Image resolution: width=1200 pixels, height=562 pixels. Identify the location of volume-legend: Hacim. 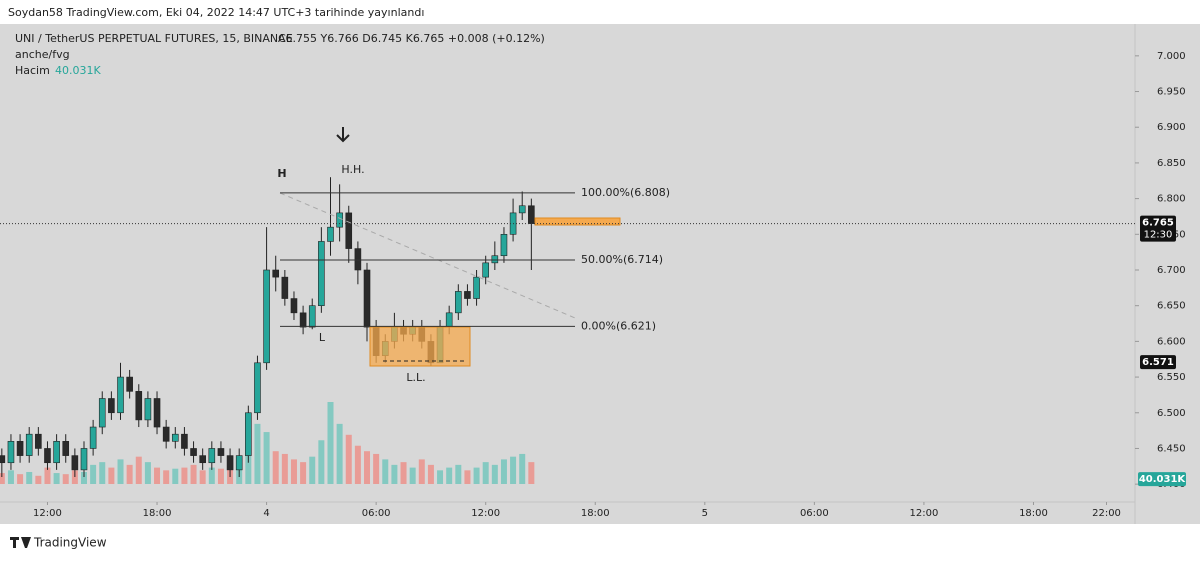
(32, 70).